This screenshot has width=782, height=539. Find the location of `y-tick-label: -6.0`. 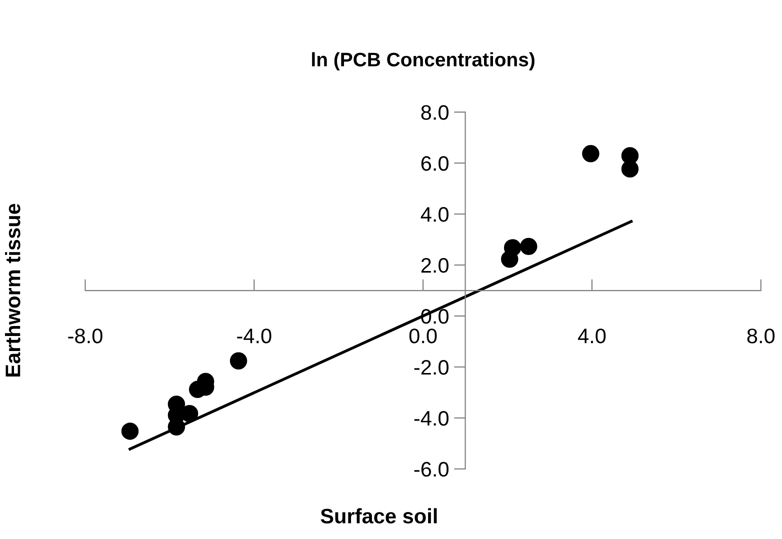

y-tick-label: -6.0 is located at coordinates (431, 469).